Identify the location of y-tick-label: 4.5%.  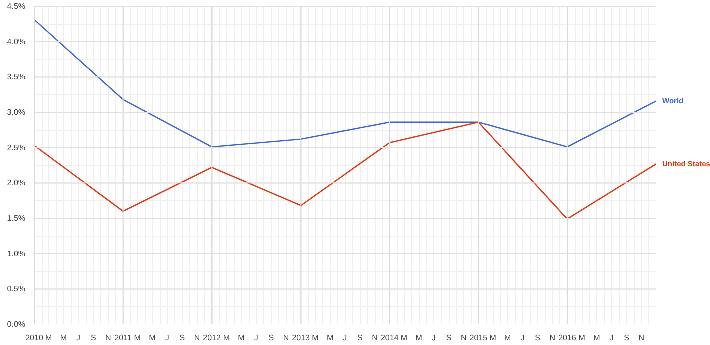
(16, 6).